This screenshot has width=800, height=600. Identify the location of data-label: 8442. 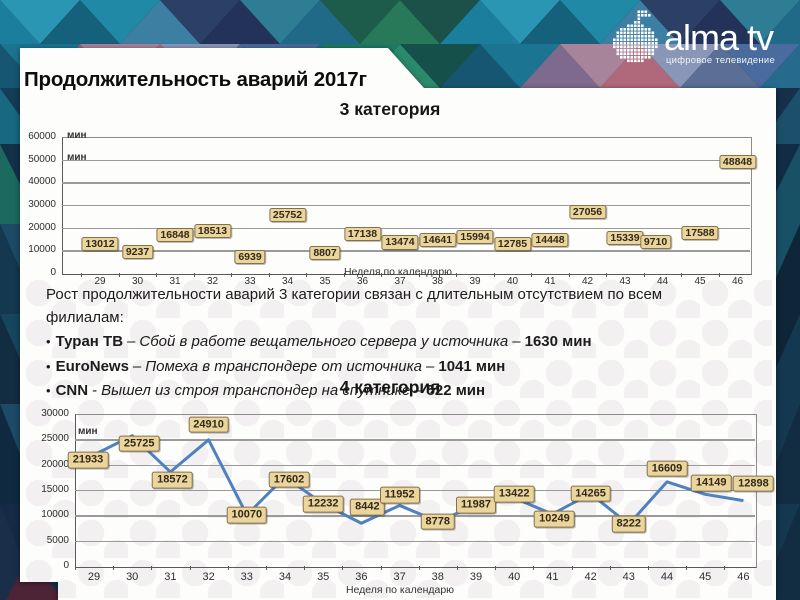
(367, 507).